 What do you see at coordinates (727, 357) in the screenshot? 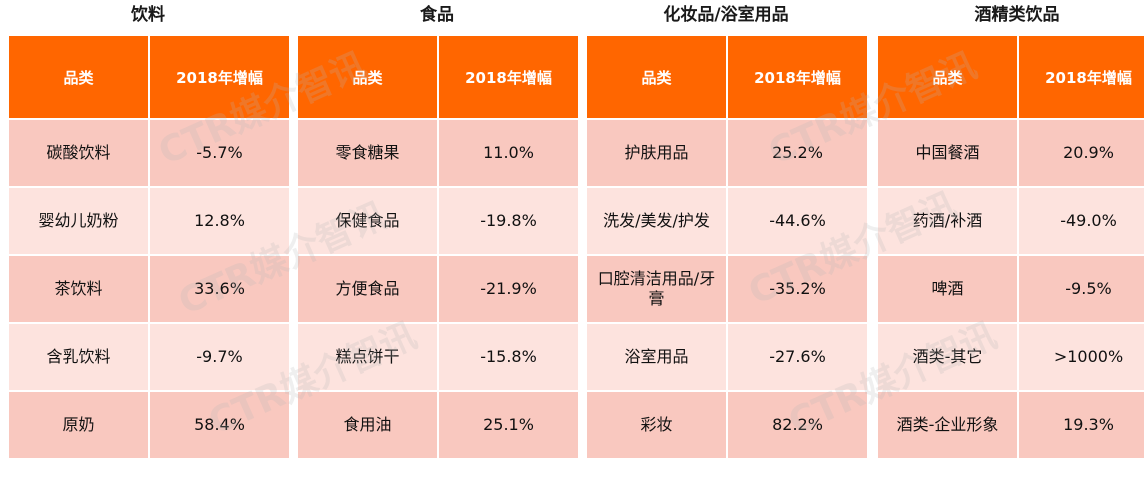
I see `table-row: 浴室用品 -27.6%` at bounding box center [727, 357].